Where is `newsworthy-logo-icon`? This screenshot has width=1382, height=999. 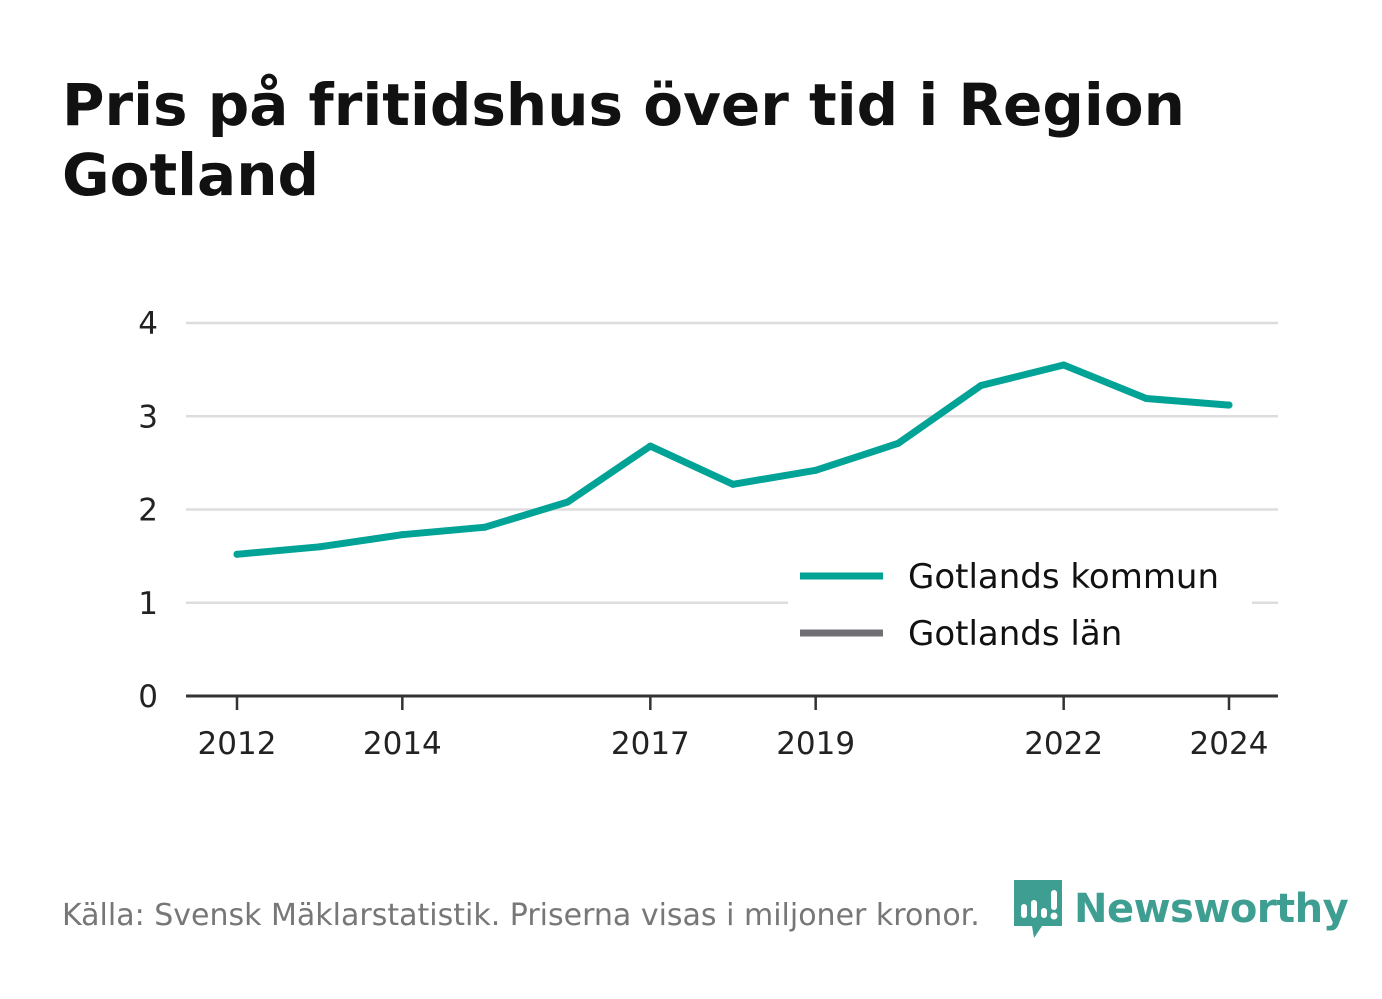 newsworthy-logo-icon is located at coordinates (1038, 909).